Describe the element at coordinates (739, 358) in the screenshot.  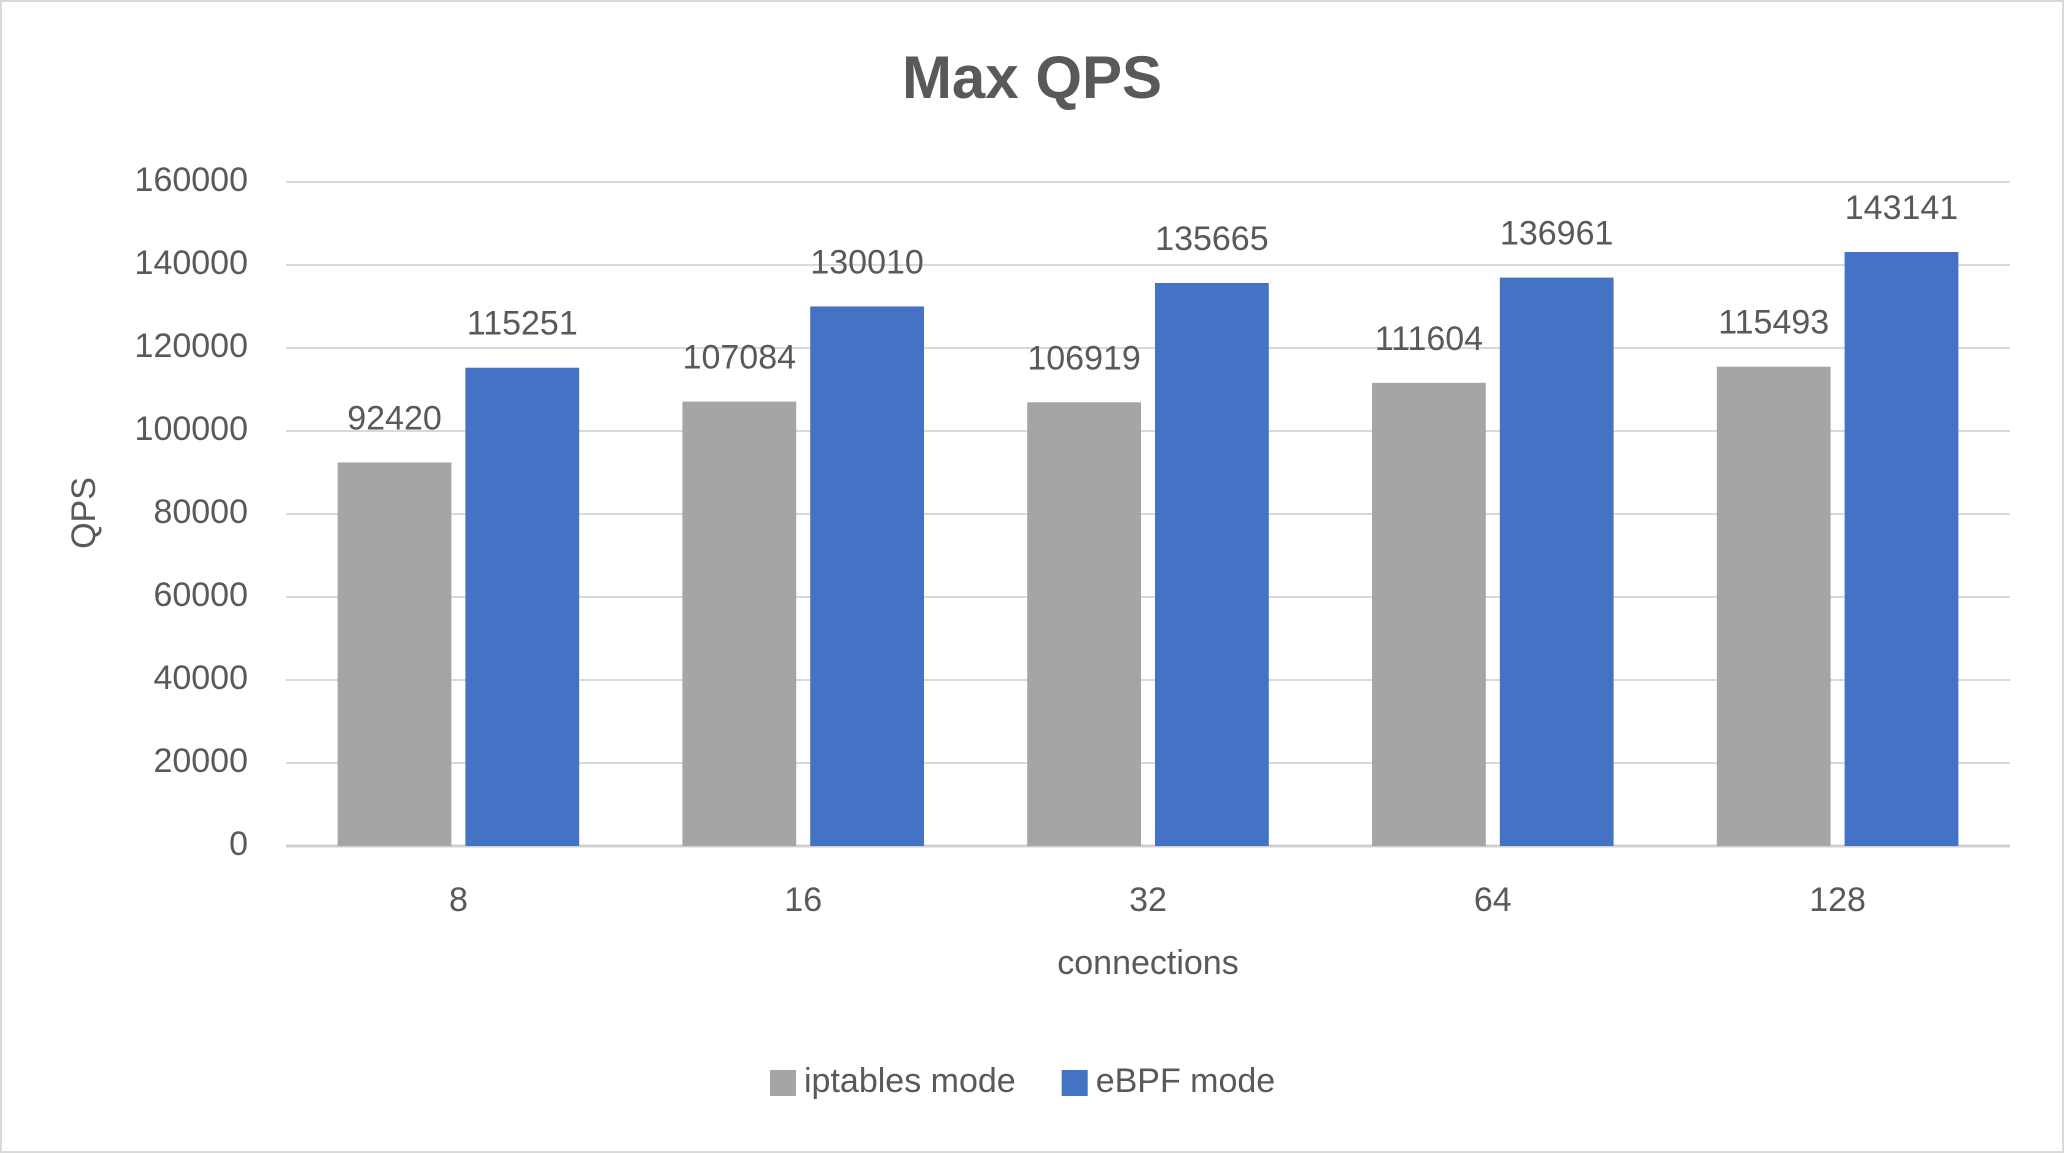
I see `data-label: 107084` at that location.